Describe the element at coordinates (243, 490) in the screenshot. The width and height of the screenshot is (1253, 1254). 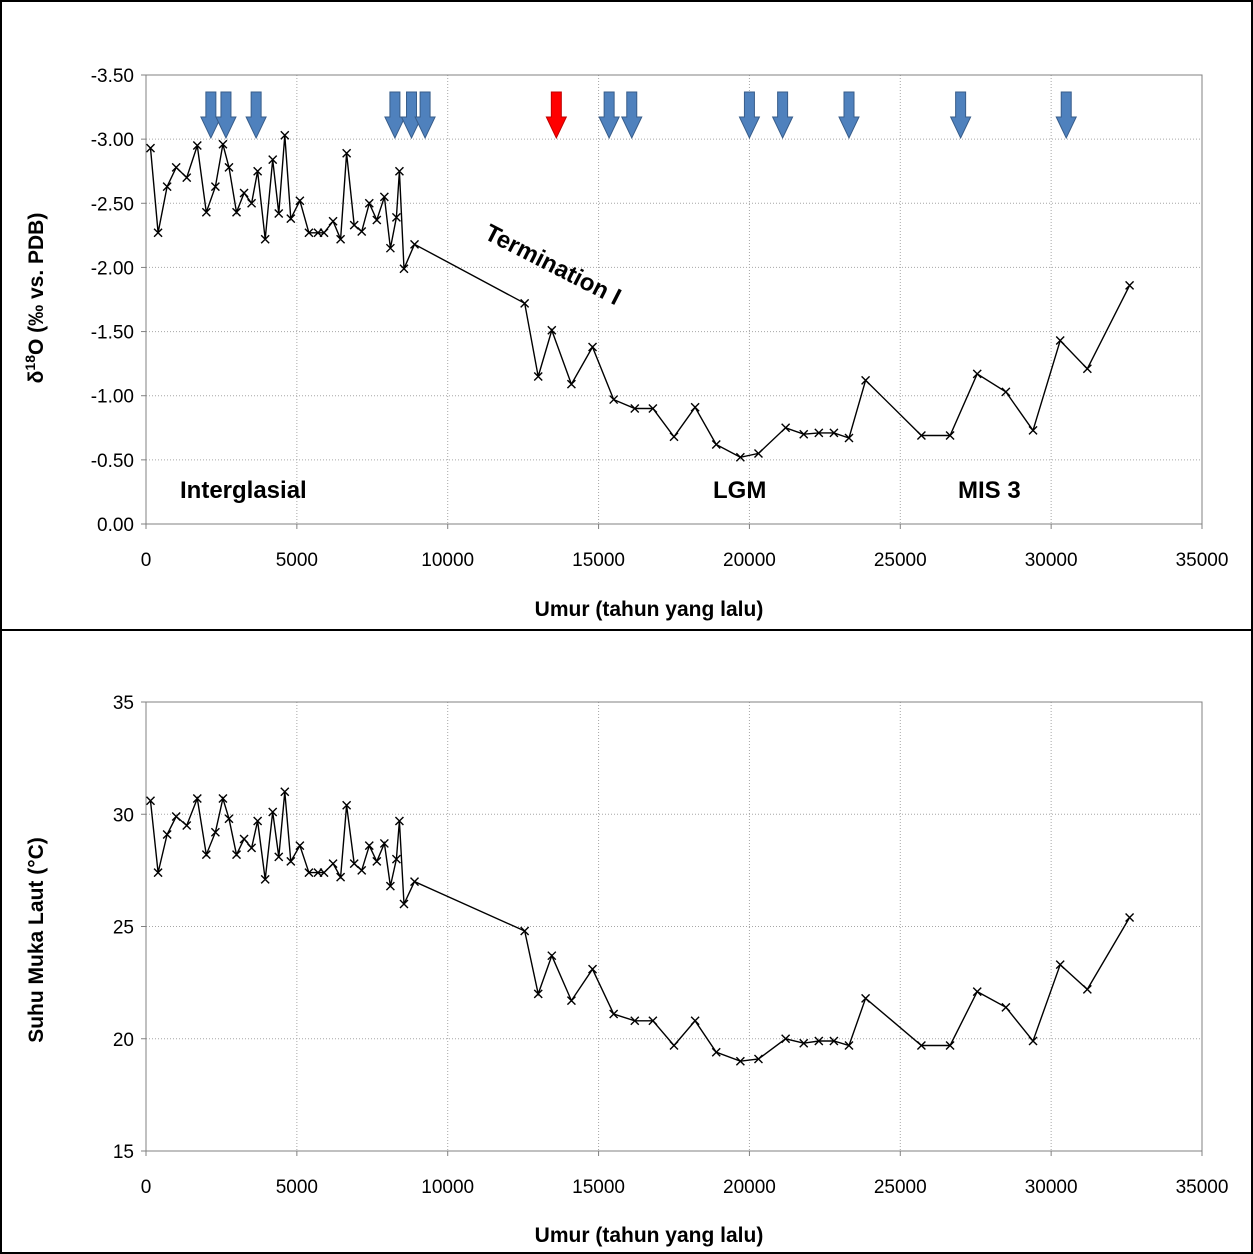
I see `annotation-interglasial: Interglasial` at that location.